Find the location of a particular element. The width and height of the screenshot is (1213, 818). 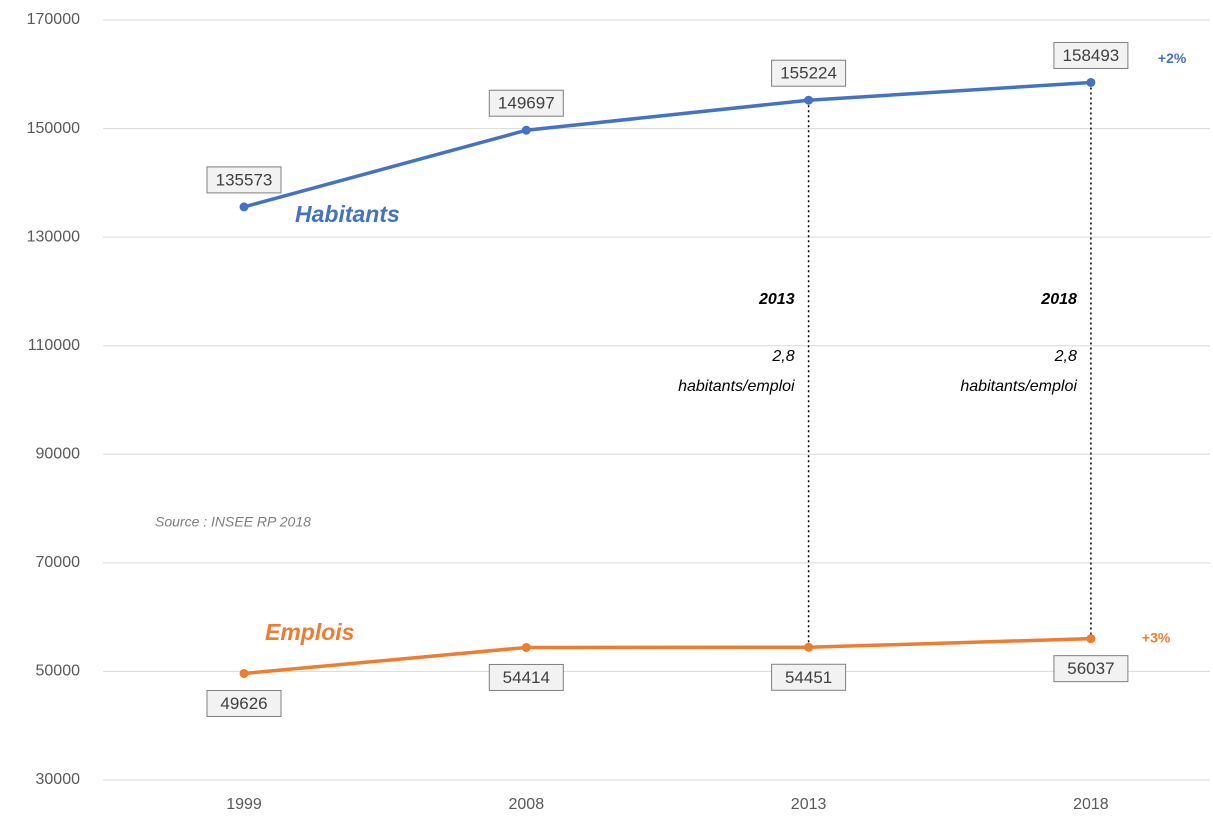

data-label: 49626 is located at coordinates (243, 703).